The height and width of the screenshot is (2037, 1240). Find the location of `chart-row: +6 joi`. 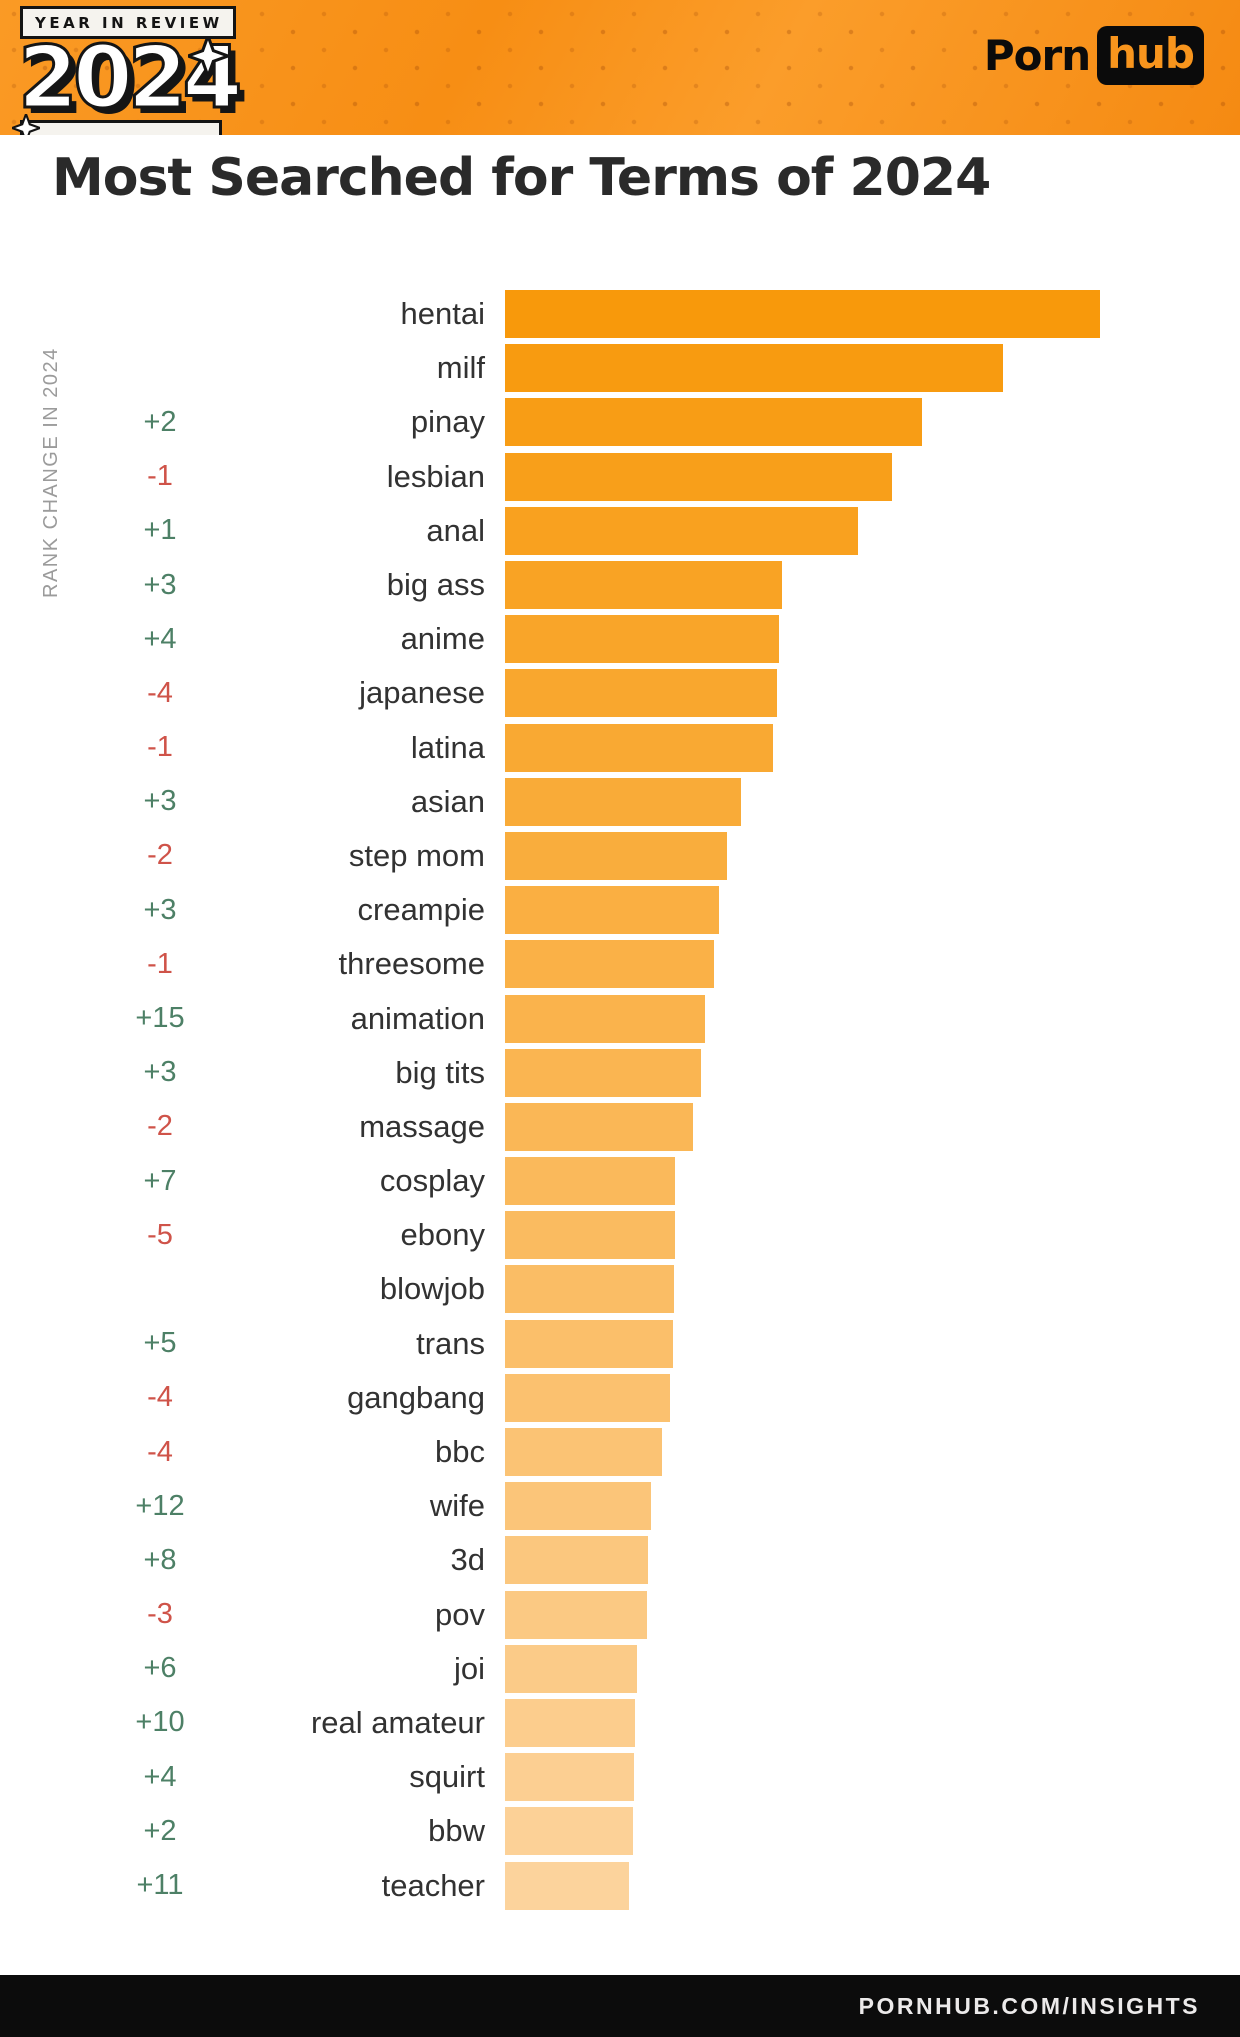

chart-row: +6 joi is located at coordinates (620, 1669).